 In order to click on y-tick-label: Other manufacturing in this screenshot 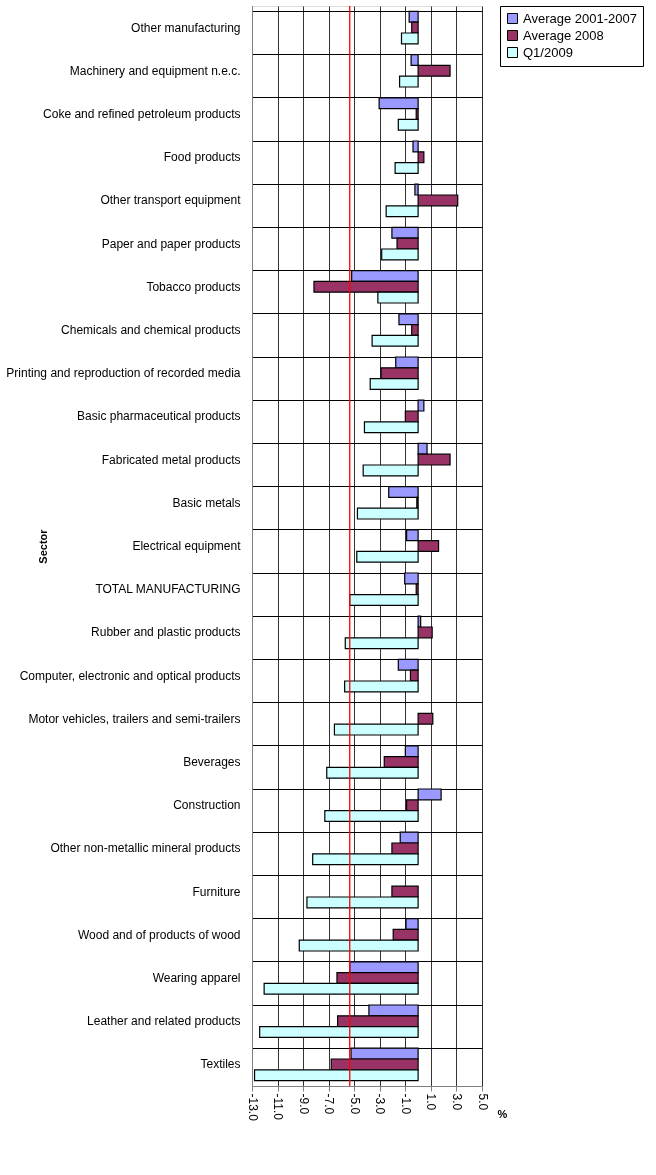, I will do `click(186, 27)`.